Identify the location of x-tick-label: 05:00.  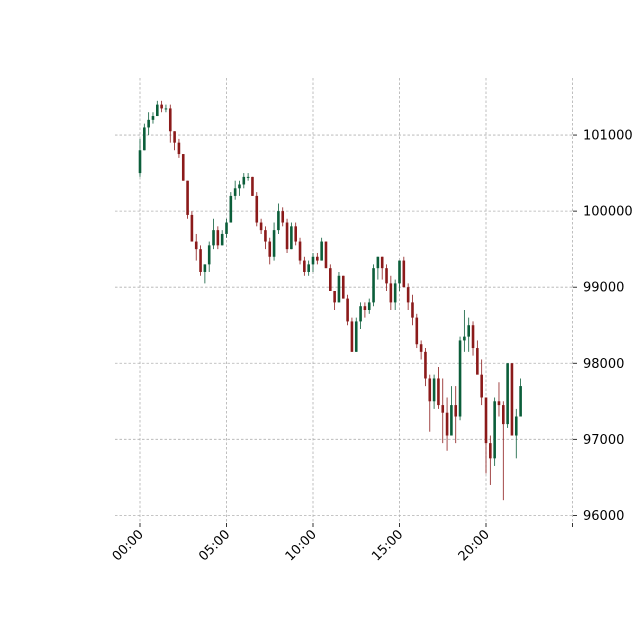
(214, 545).